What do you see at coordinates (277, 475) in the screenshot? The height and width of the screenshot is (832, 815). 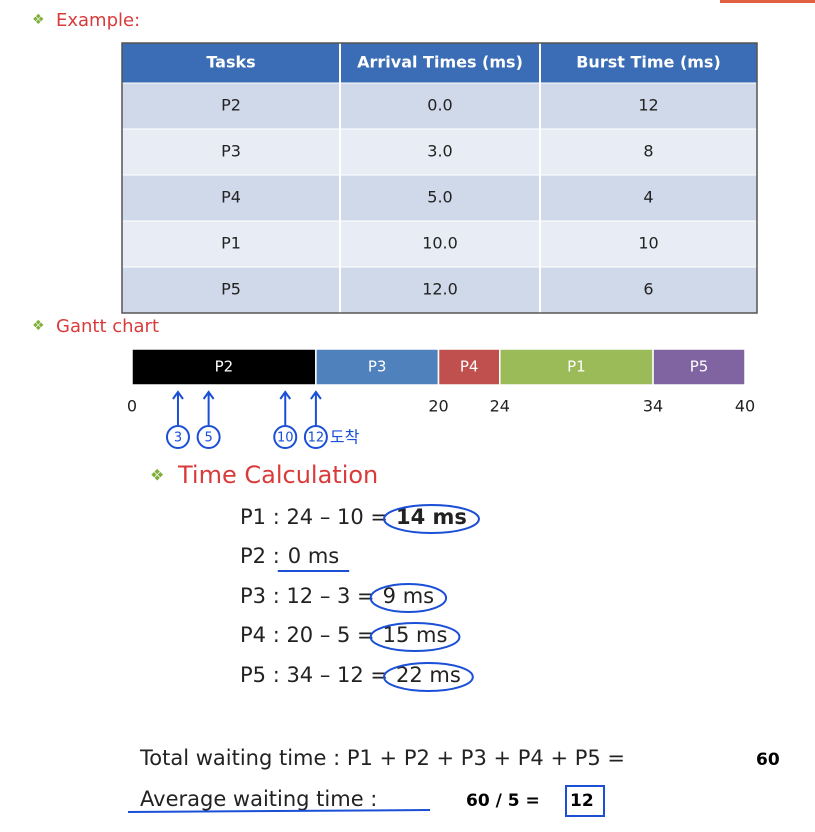 I see `calc-title: Time Calculation` at bounding box center [277, 475].